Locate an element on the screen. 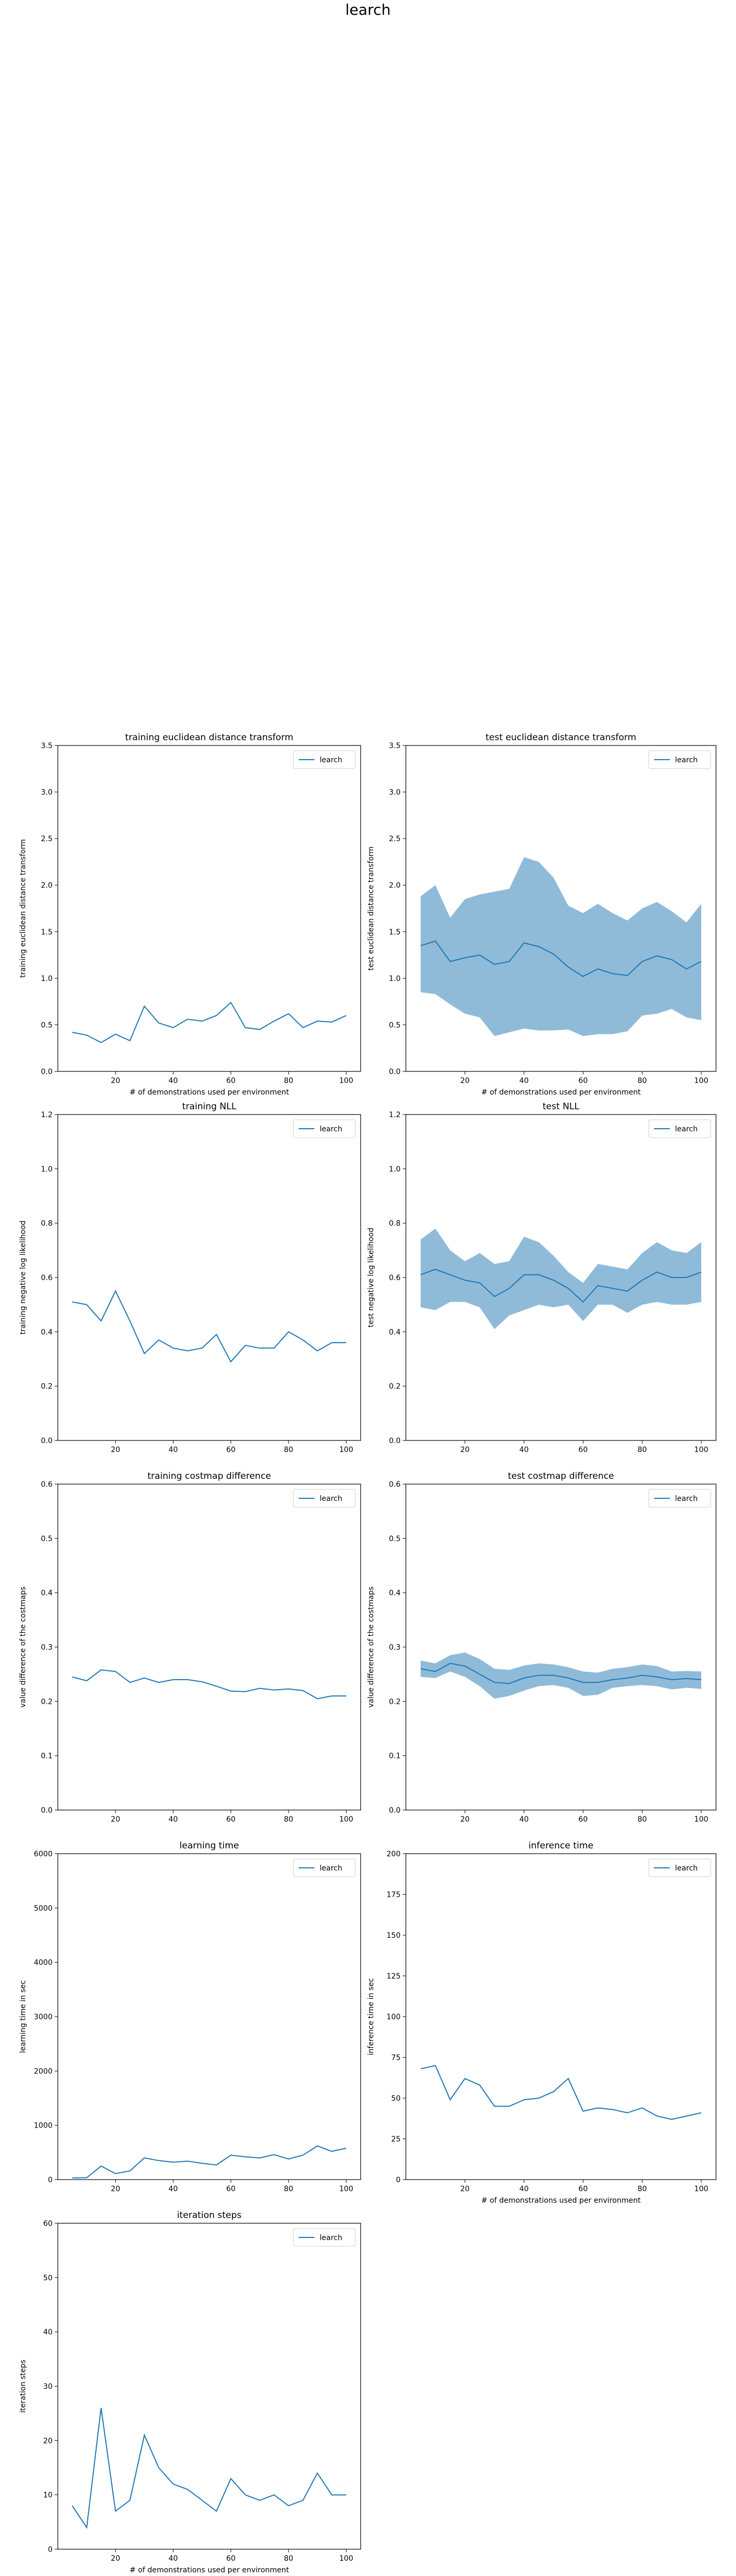  chart-title: training costmap difference is located at coordinates (209, 1476).